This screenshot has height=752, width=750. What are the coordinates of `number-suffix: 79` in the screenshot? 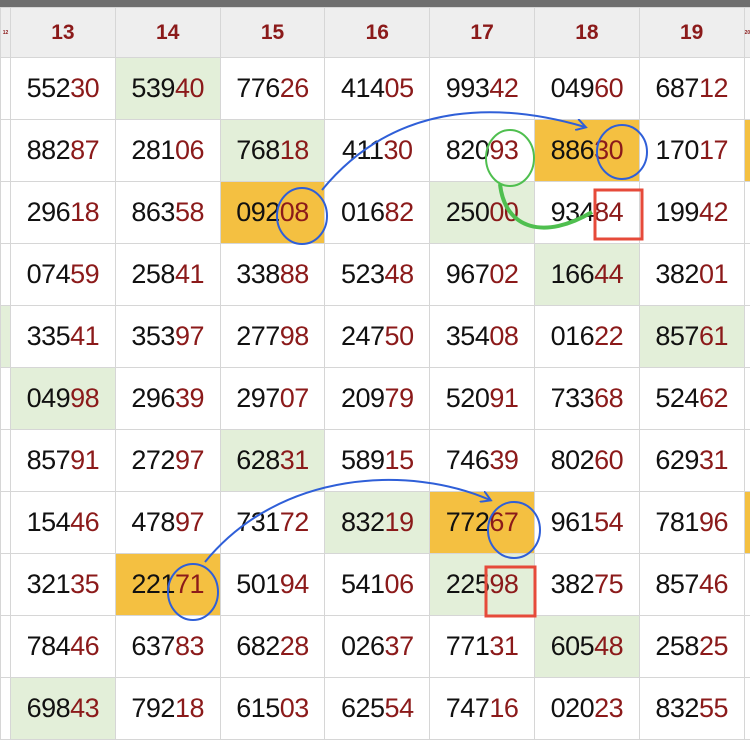 It's located at (399, 398).